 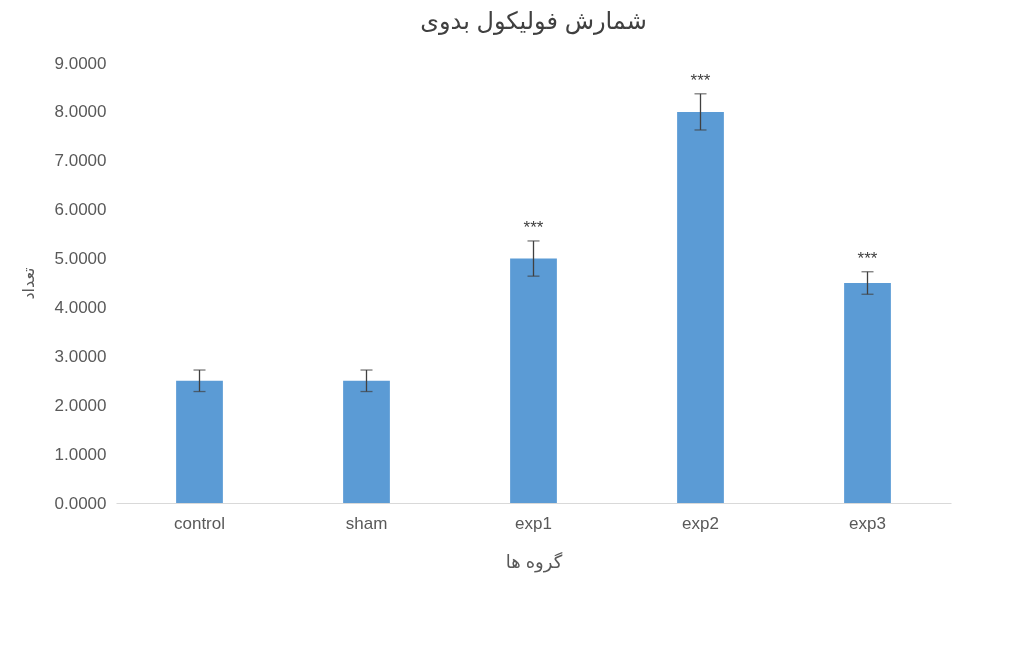 What do you see at coordinates (366, 523) in the screenshot?
I see `x-tick-label: sham` at bounding box center [366, 523].